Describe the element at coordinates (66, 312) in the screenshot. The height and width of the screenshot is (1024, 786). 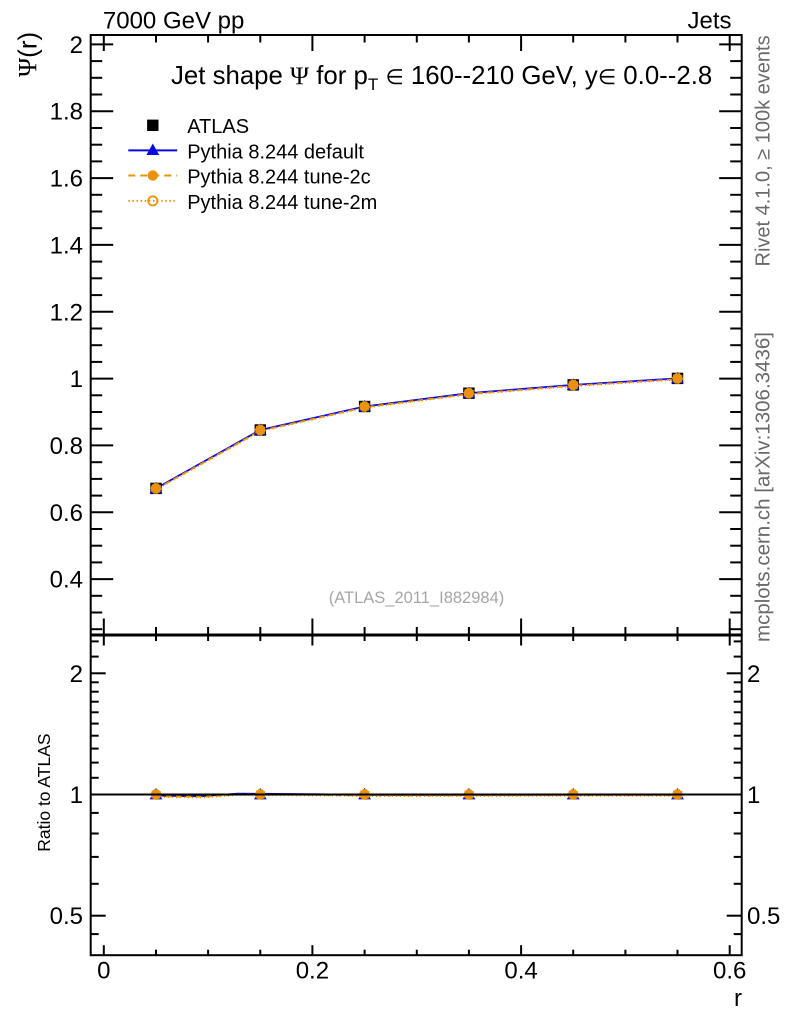
I see `svg-text: 1.2` at that location.